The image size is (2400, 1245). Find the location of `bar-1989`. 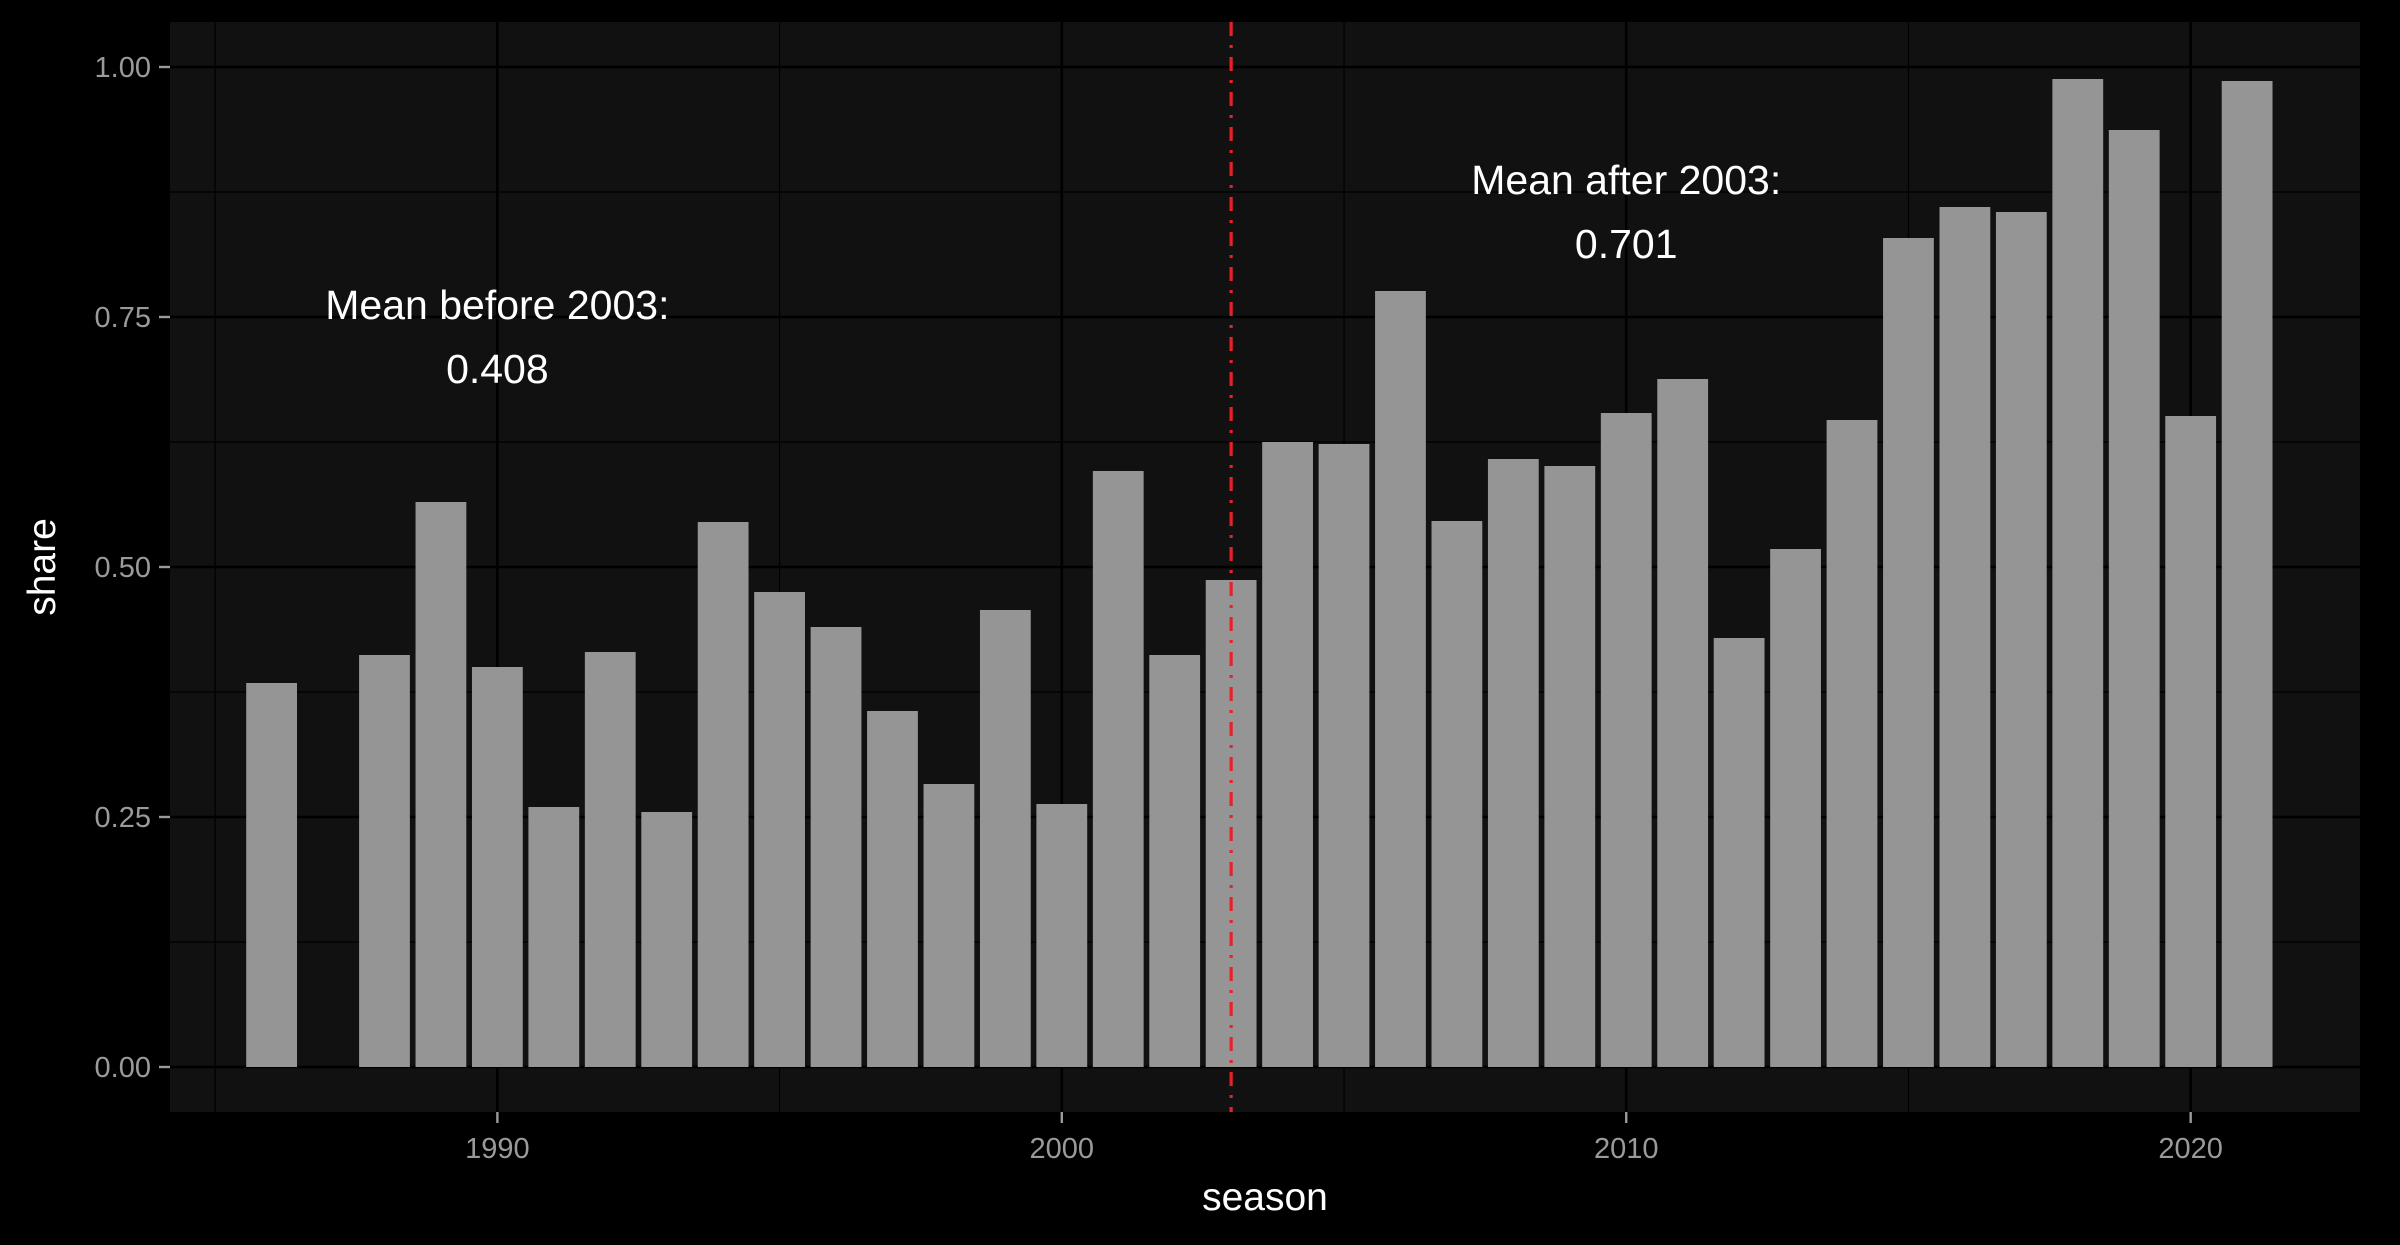

bar-1989 is located at coordinates (441, 784).